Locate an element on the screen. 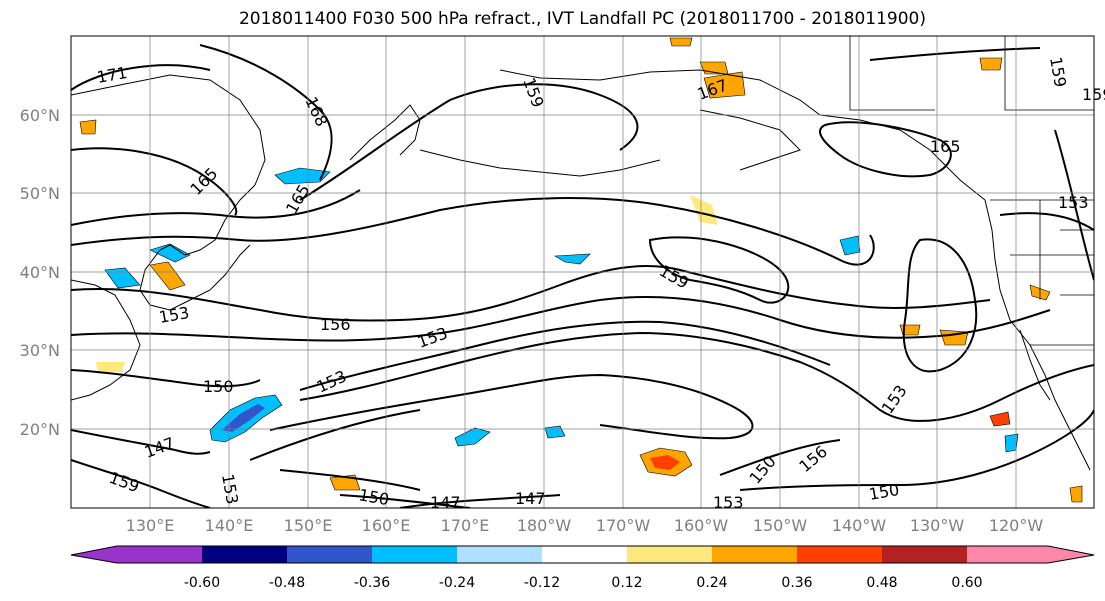  lon-label-140w: 140°W is located at coordinates (859, 525).